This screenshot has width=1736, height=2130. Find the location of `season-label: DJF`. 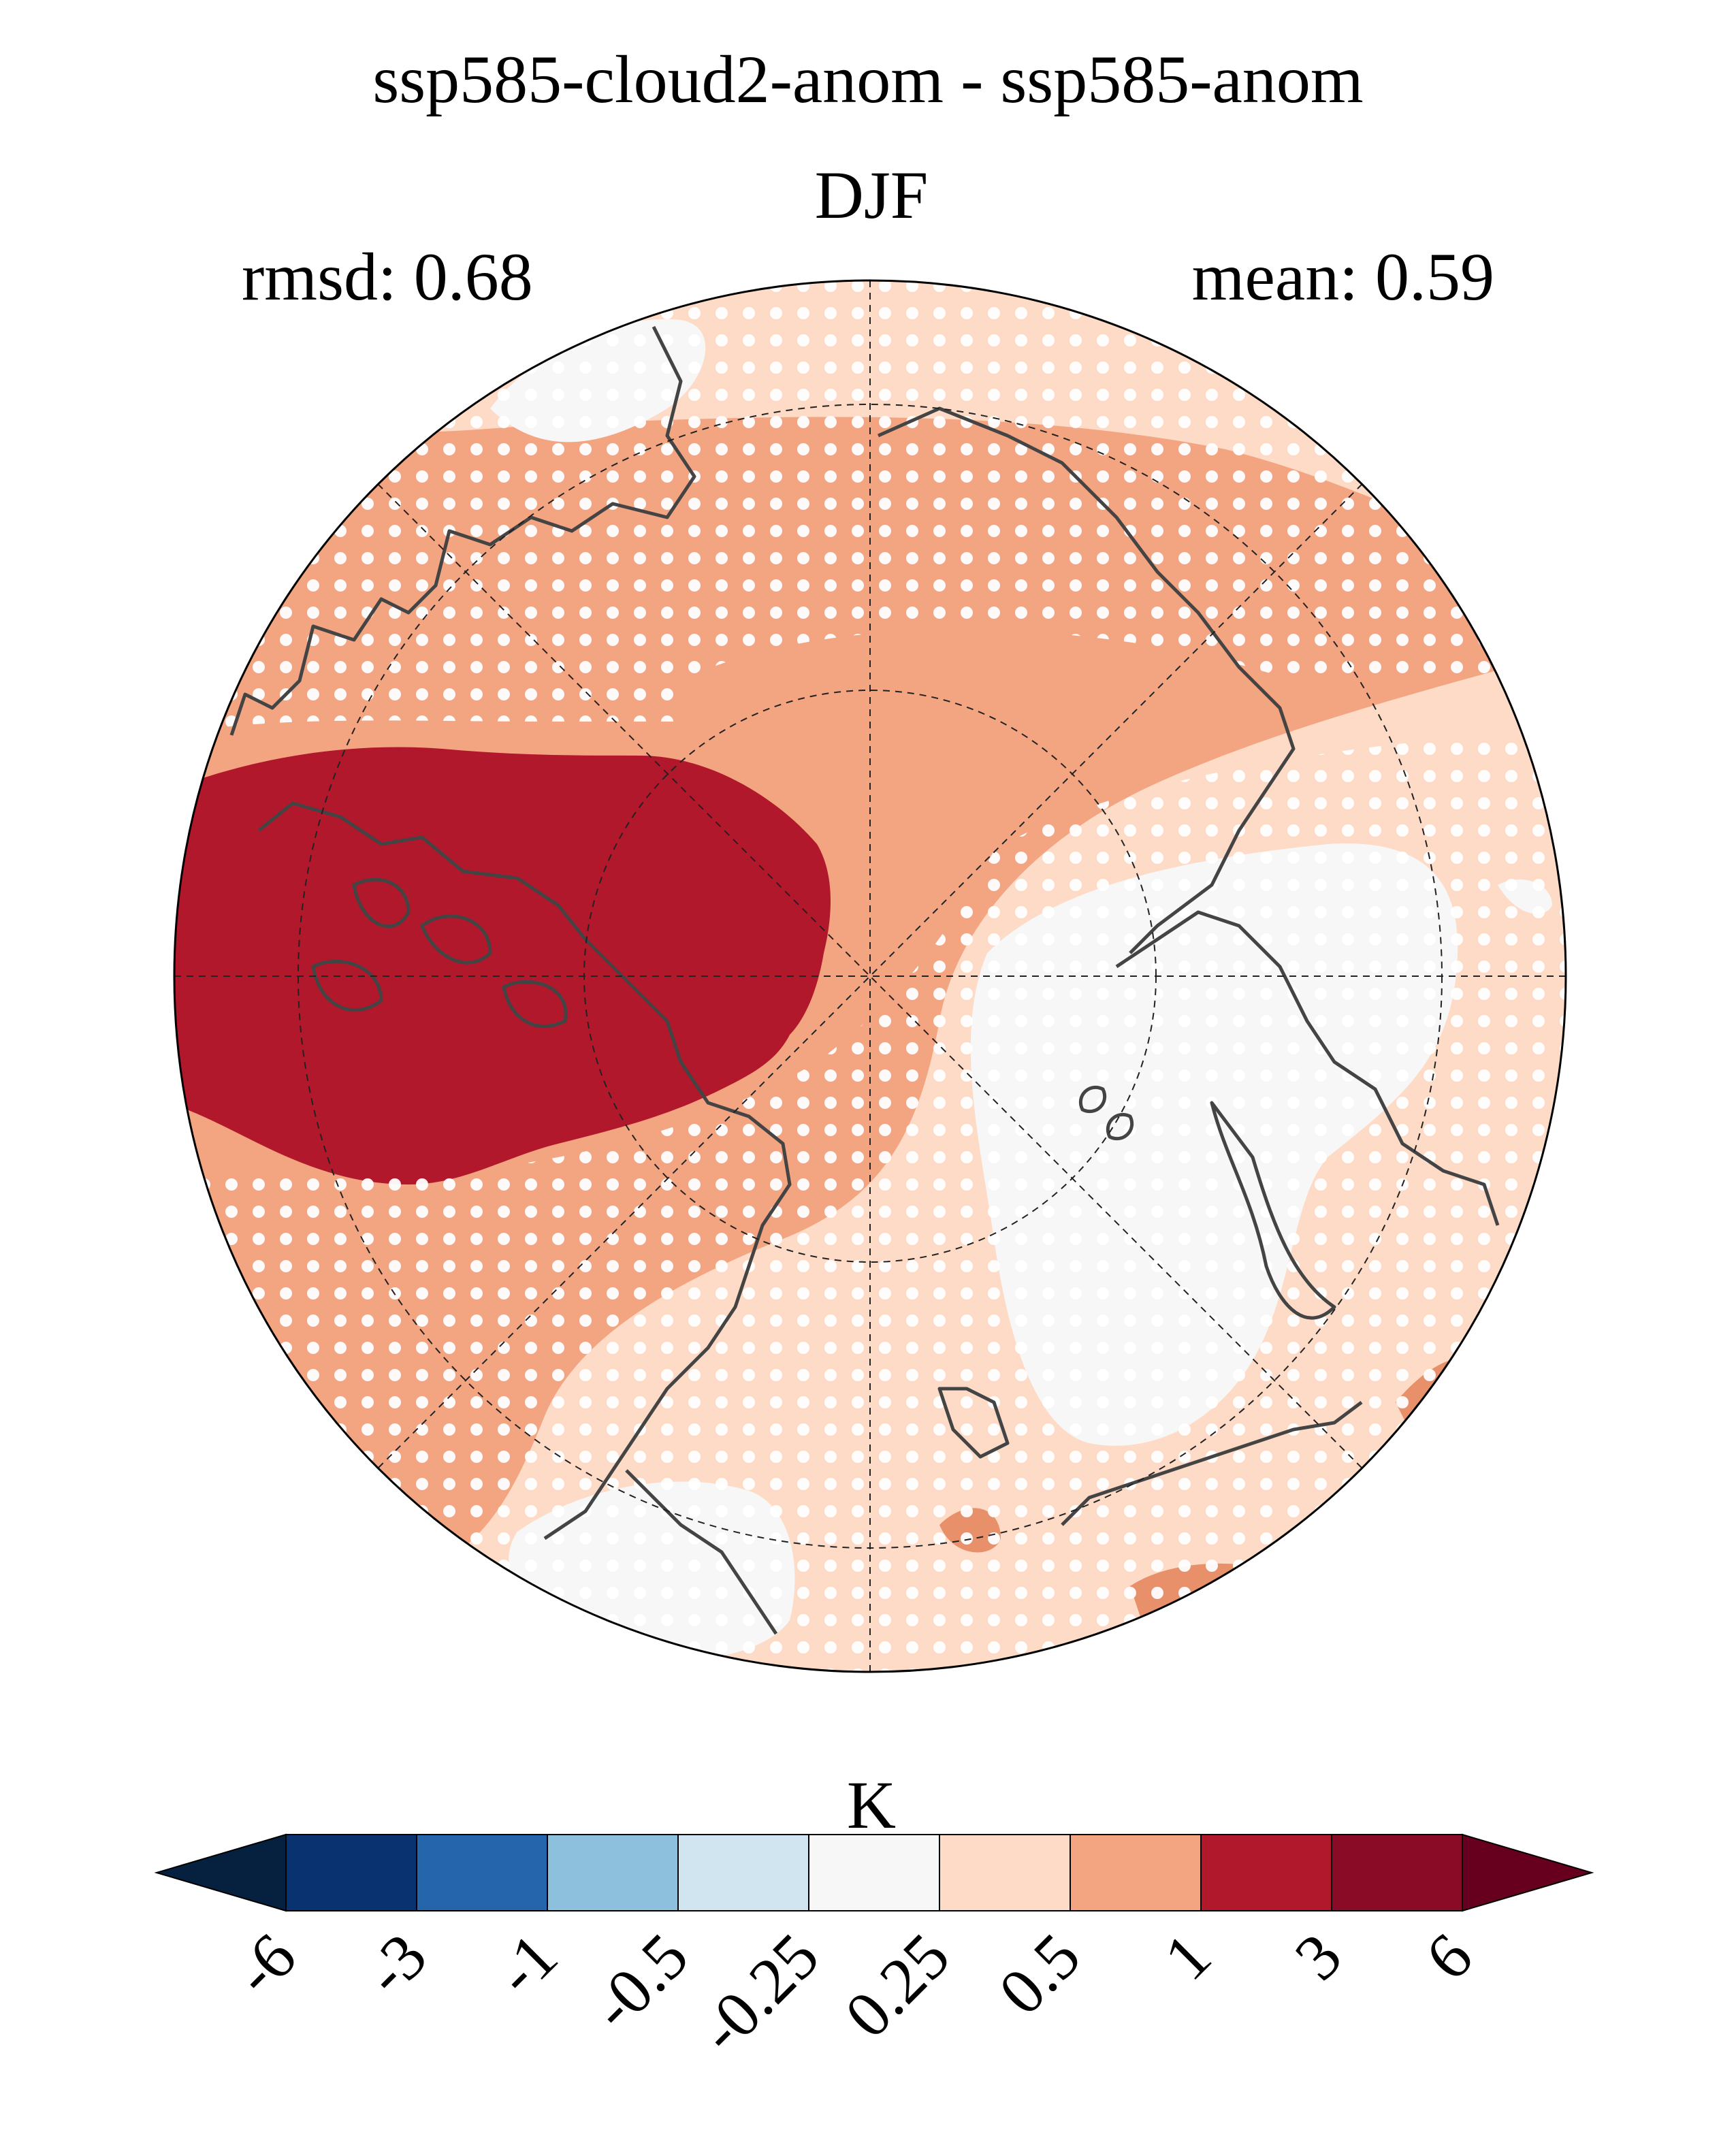

season-label: DJF is located at coordinates (872, 195).